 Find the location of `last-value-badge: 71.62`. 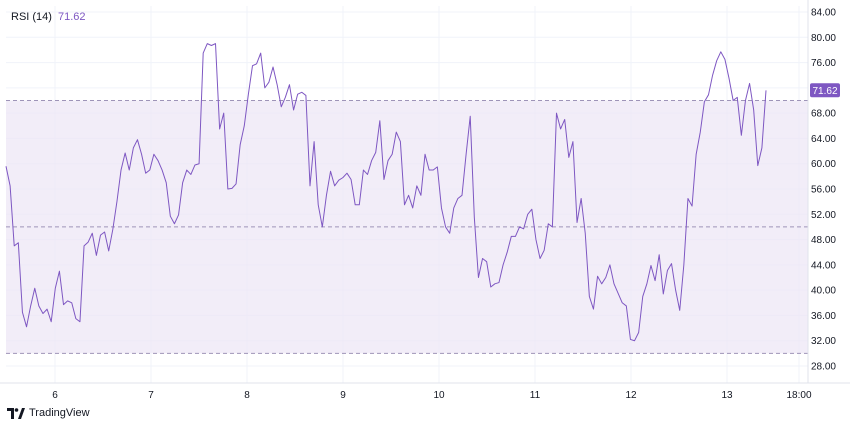

last-value-badge: 71.62 is located at coordinates (825, 90).